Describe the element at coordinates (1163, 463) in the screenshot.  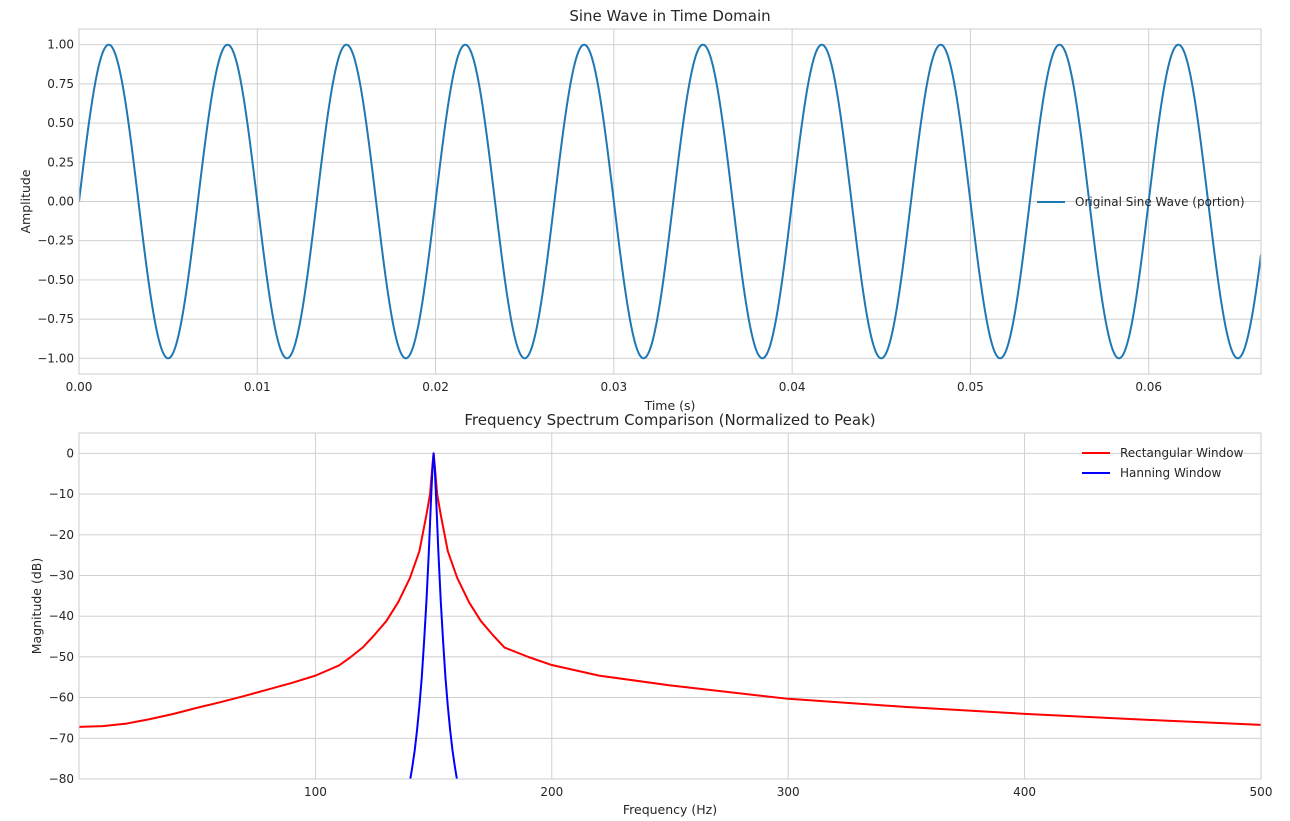
I see `spectrum-legend: Rectangular Window Hanning Window` at that location.